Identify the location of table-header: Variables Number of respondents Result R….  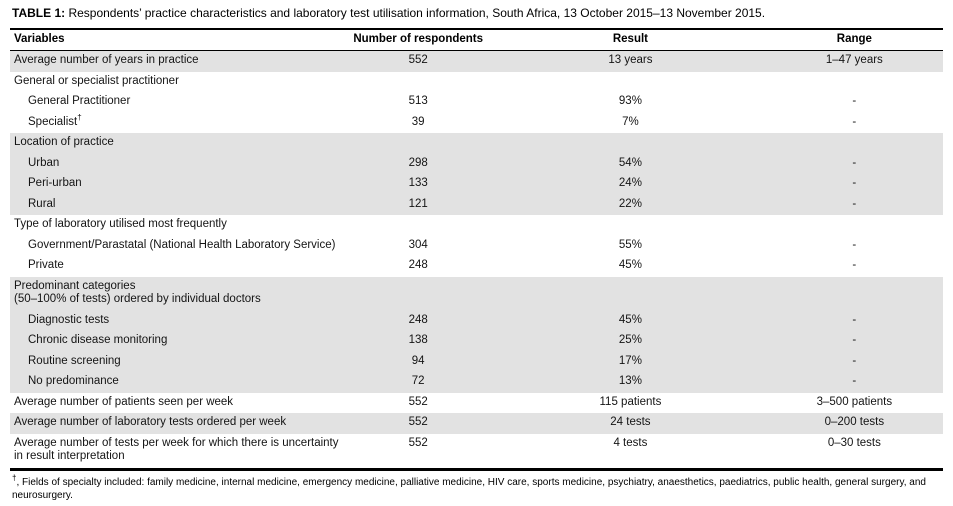
(476, 40).